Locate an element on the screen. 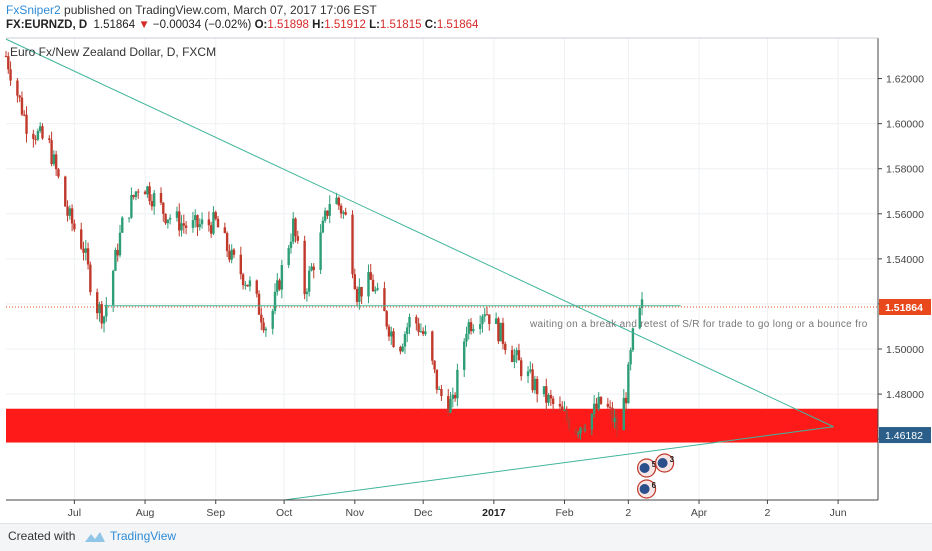 This screenshot has height=551, width=932. x-tick-label: Jul is located at coordinates (74, 513).